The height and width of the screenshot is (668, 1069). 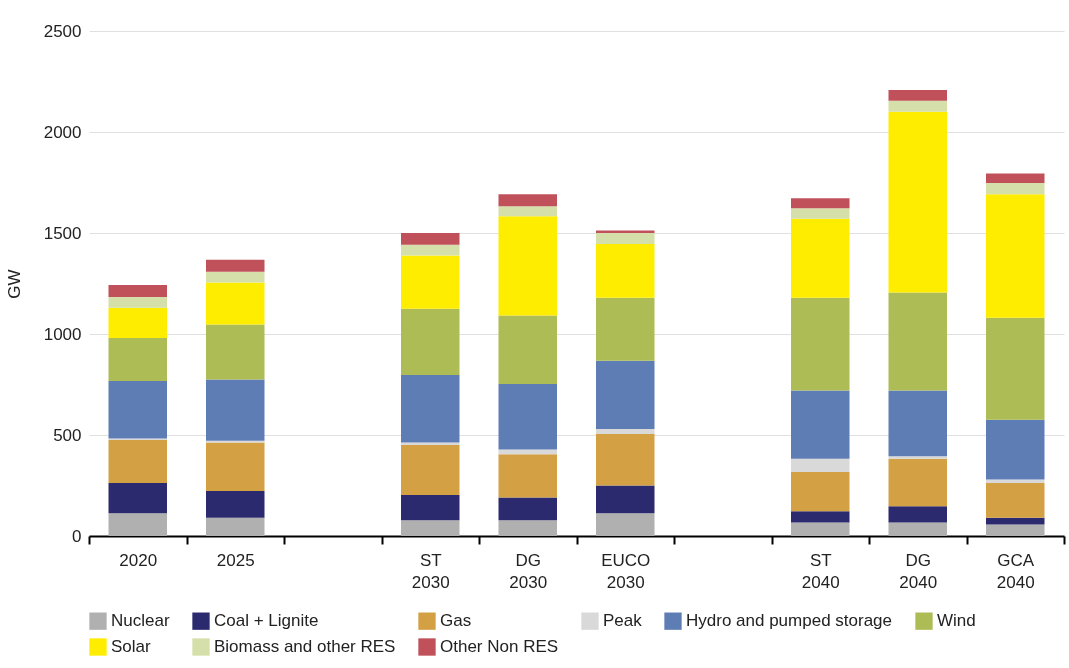 What do you see at coordinates (14, 284) in the screenshot?
I see `y-axis-title: GW` at bounding box center [14, 284].